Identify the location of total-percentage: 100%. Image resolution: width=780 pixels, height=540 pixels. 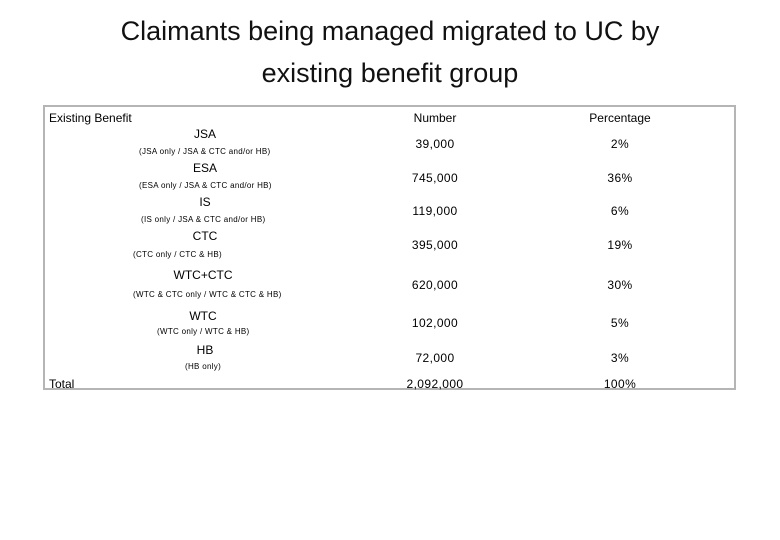
(620, 384).